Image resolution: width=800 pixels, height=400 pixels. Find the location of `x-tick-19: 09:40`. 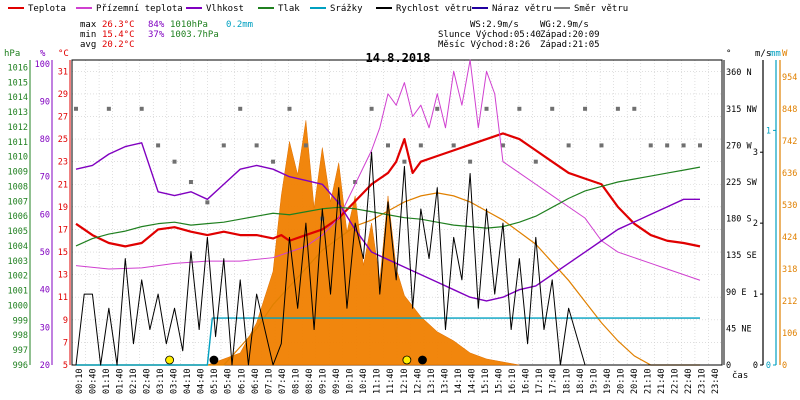

x-tick-19: 09:40 is located at coordinates (337, 381).